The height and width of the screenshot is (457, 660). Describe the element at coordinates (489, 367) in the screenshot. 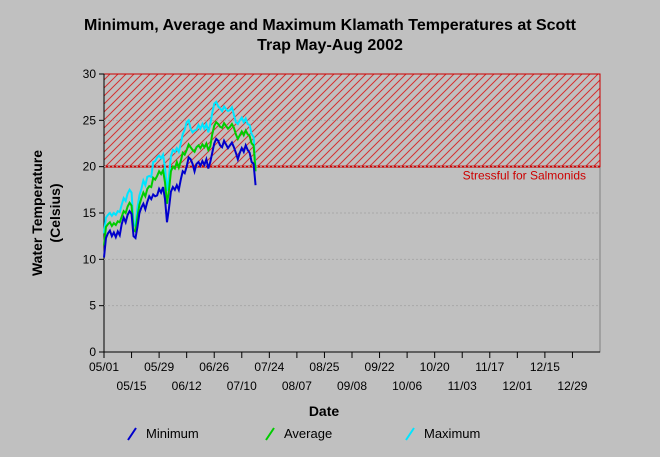

I see `x-tick-label: 11/17` at that location.